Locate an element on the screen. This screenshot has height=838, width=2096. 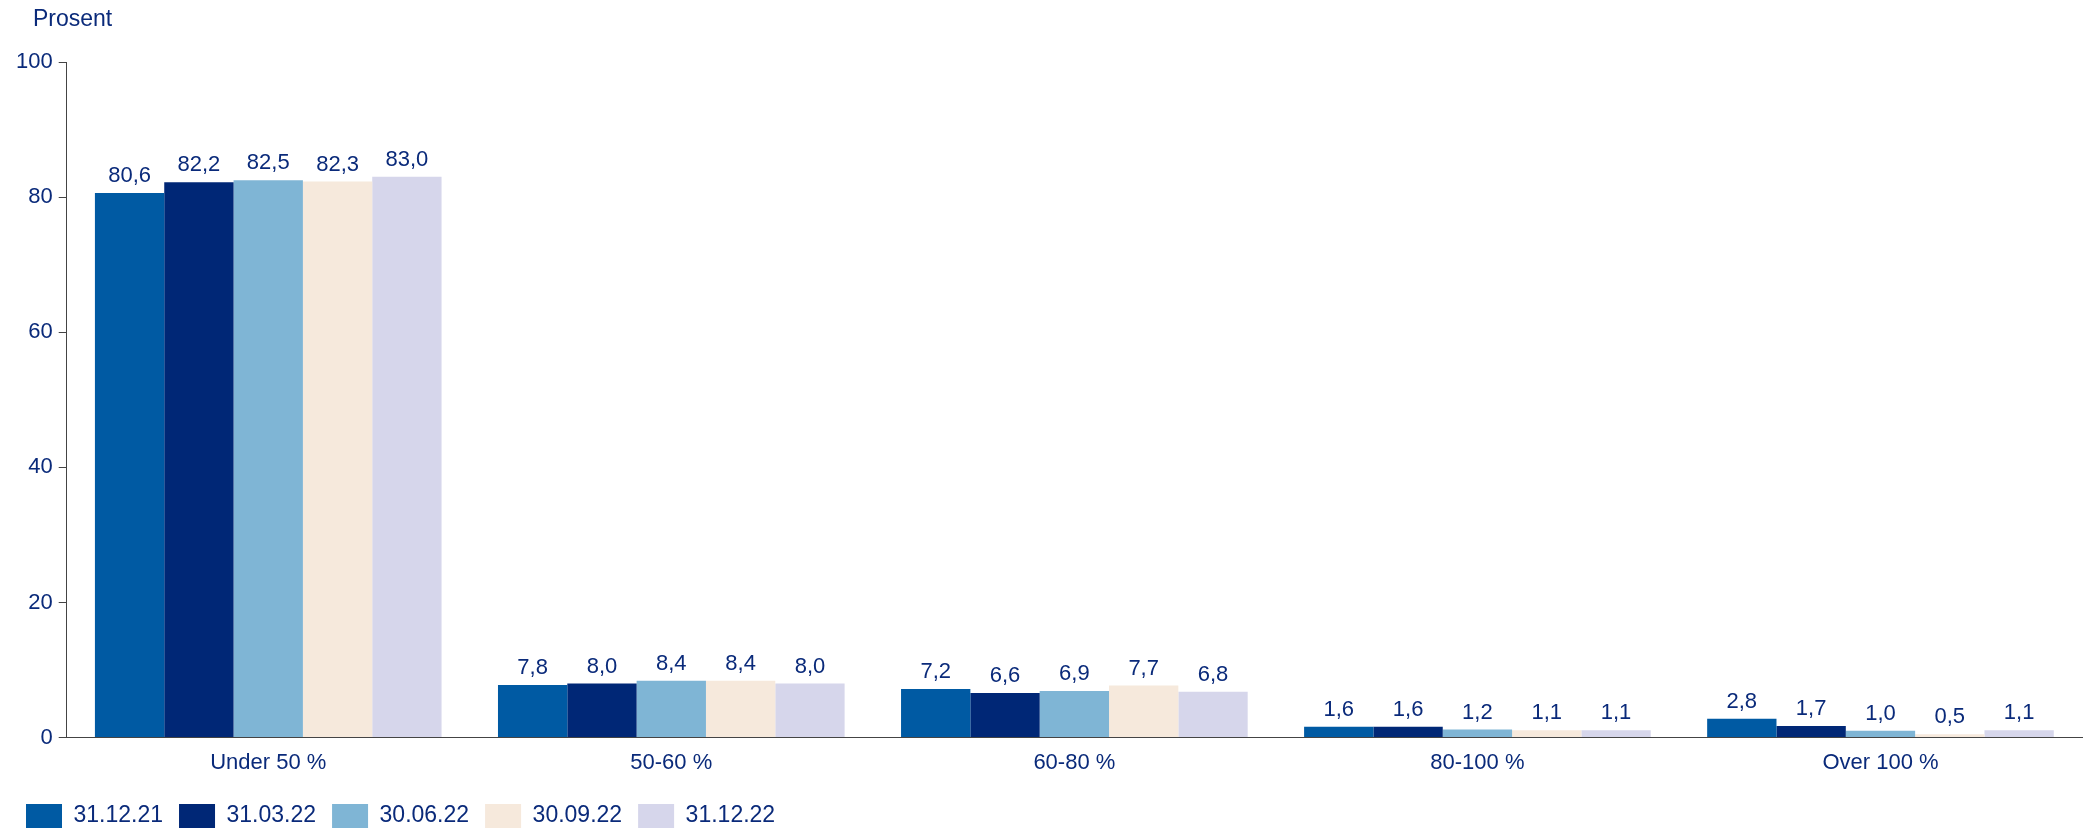
x-tick-label: 50-60 % is located at coordinates (671, 761).